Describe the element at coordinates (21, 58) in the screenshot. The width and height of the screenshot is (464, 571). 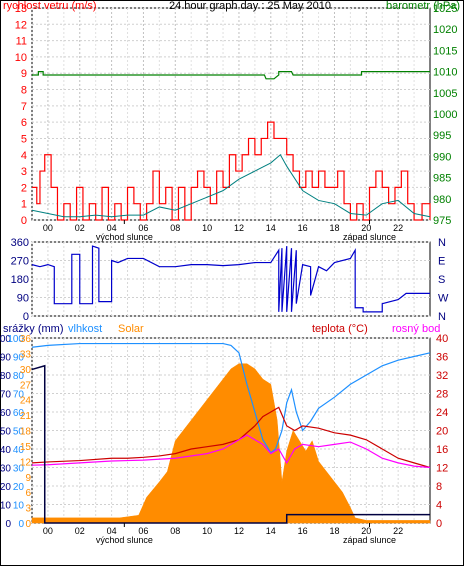
I see `wind-y-tick: 10` at that location.